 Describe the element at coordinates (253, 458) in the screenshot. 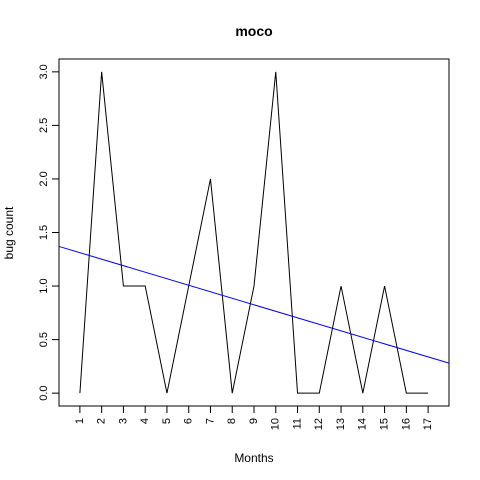

I see `x-axis-label: Months` at that location.